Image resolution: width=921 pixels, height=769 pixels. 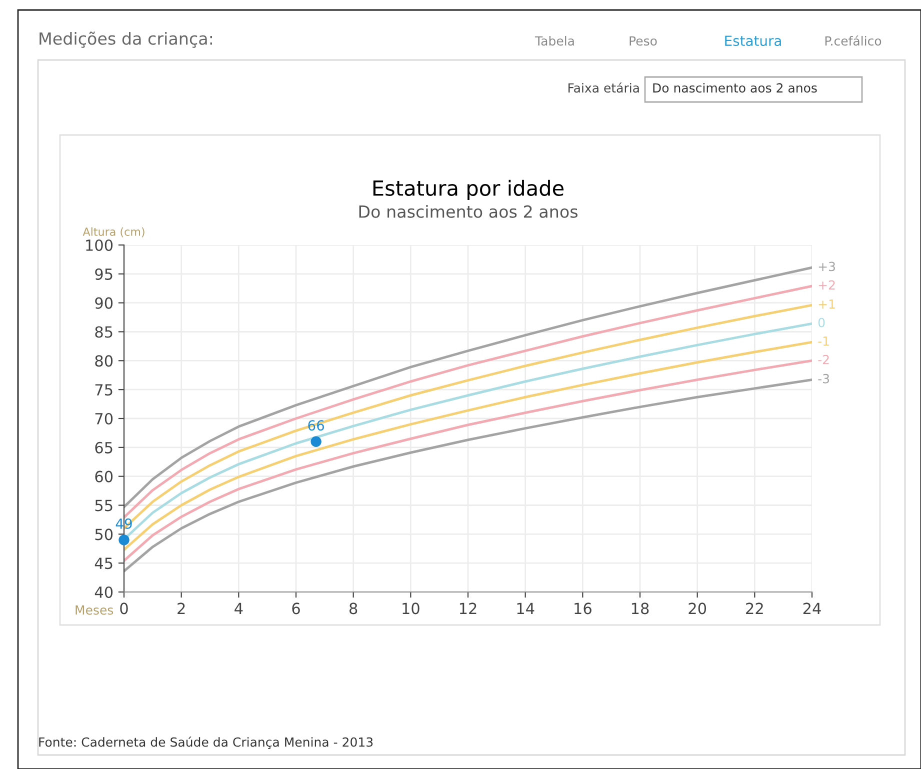 I want to click on text: Medições da criança:, so click(x=126, y=40).